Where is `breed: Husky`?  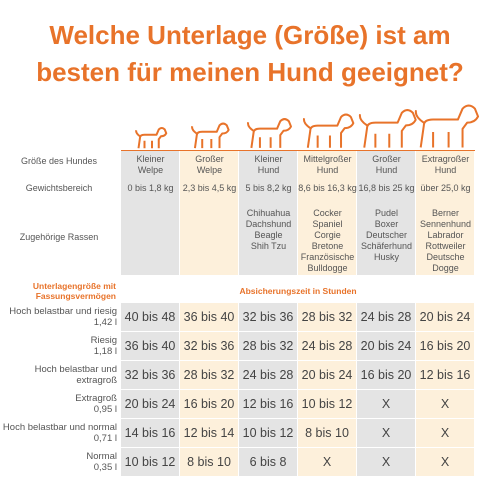 breed: Husky is located at coordinates (386, 257).